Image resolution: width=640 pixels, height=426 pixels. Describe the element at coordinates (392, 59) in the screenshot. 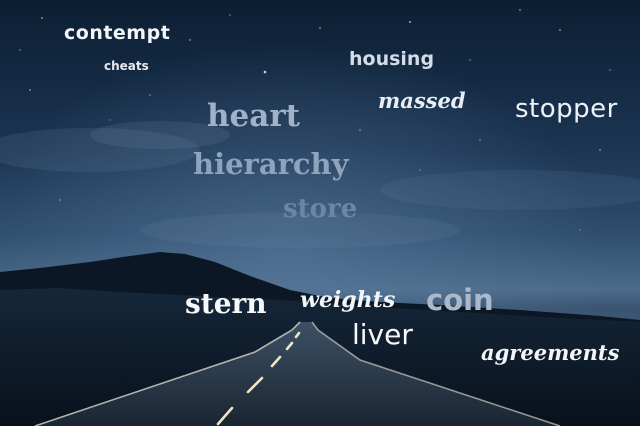

I see `word-housing: housing` at that location.